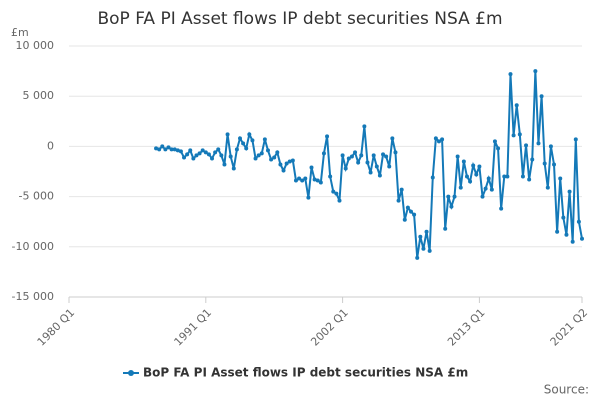 The height and width of the screenshot is (400, 600). What do you see at coordinates (131, 373) in the screenshot?
I see `legend-marker` at bounding box center [131, 373].